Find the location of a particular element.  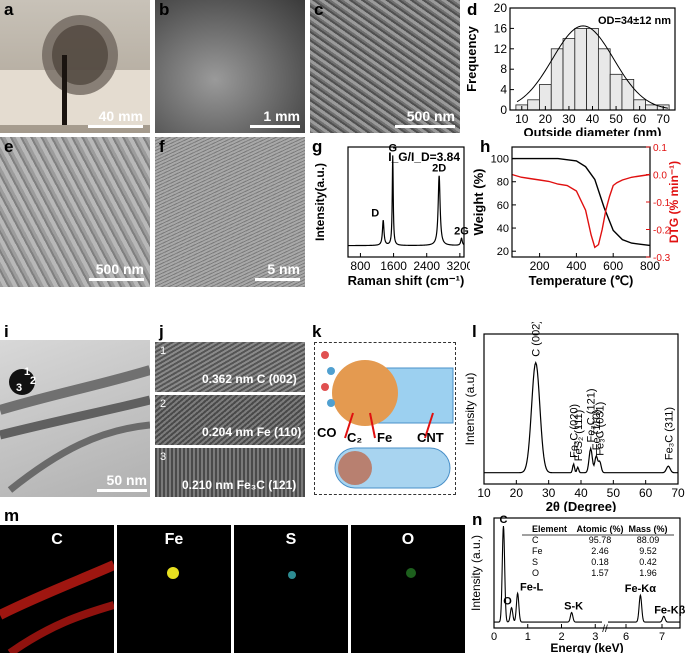

peak-label: Fe (110) is located at coordinates (597, 429).